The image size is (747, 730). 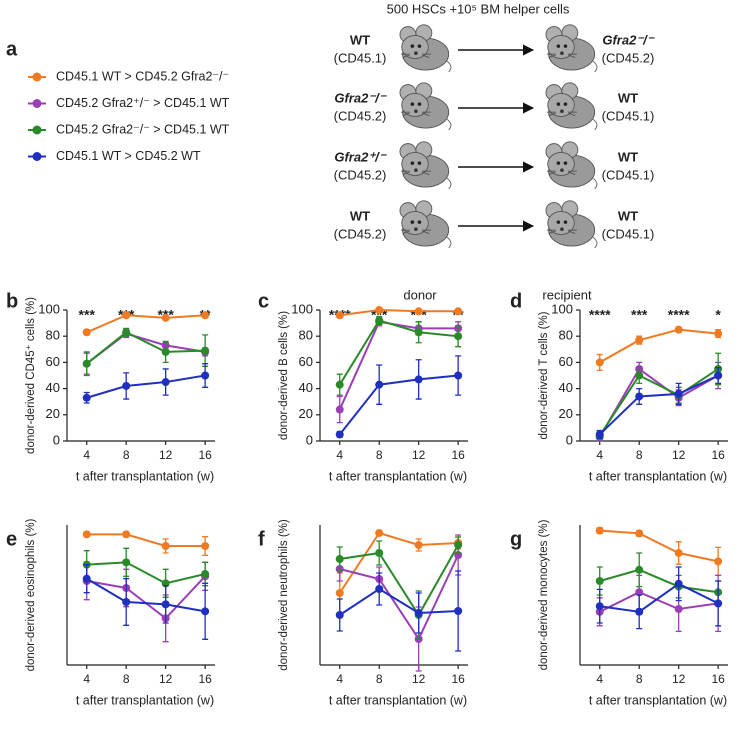 What do you see at coordinates (628, 57) in the screenshot?
I see `recipient-cd: (CD45.2)` at bounding box center [628, 57].